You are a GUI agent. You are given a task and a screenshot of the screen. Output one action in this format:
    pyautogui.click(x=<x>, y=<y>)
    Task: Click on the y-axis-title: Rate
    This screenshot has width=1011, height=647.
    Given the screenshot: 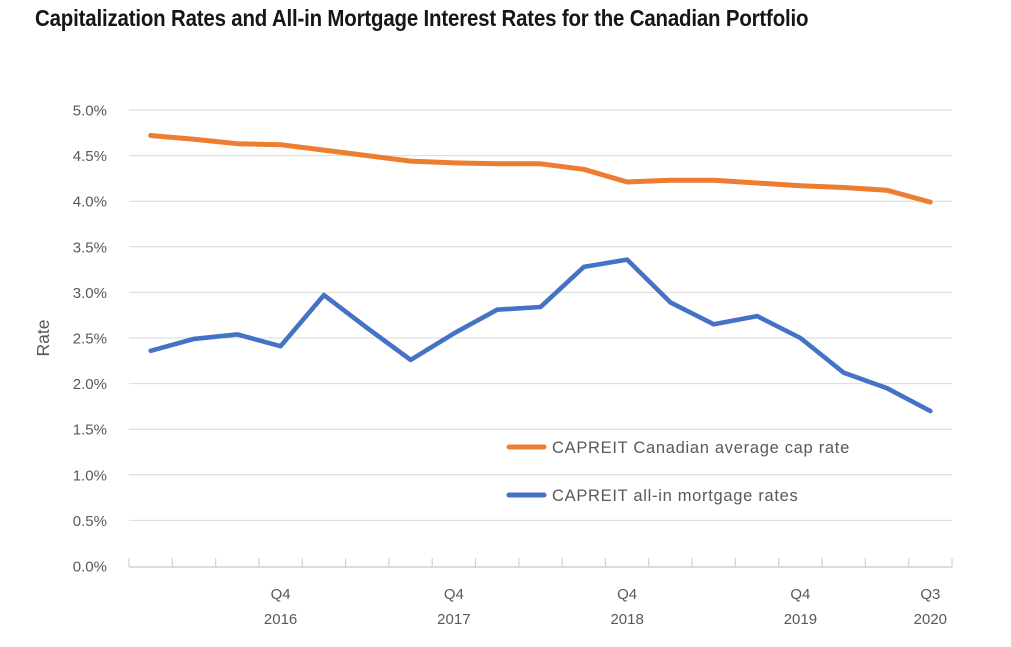 What is the action you would take?
    pyautogui.click(x=43, y=338)
    